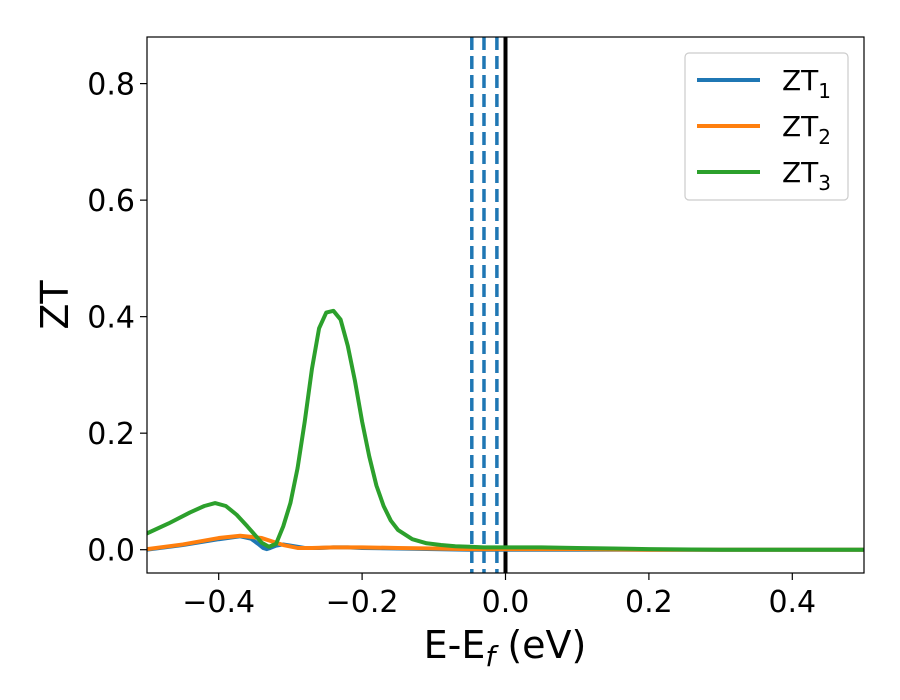 This screenshot has height=700, width=900. I want to click on y-axis-label: ZT, so click(55, 305).